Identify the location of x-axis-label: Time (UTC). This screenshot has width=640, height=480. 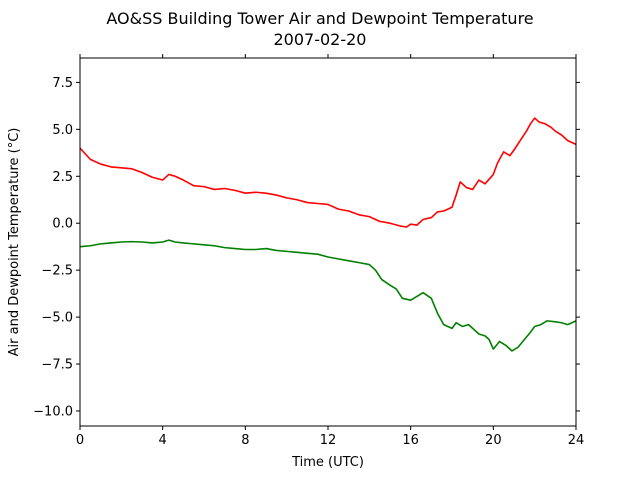
(327, 462).